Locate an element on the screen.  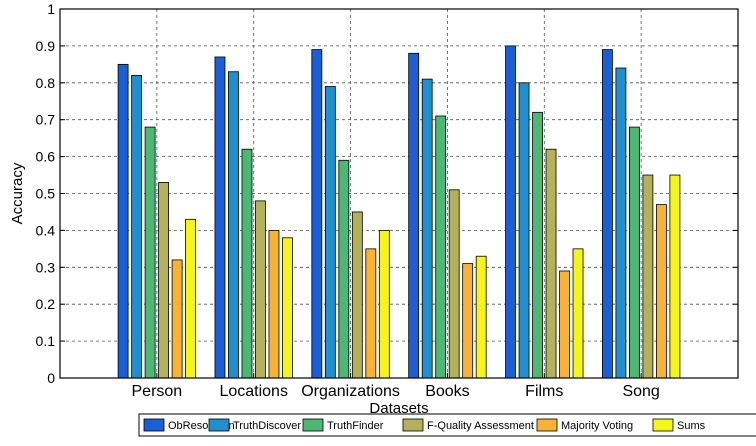
y-tick-label: 0.5 is located at coordinates (46, 194).